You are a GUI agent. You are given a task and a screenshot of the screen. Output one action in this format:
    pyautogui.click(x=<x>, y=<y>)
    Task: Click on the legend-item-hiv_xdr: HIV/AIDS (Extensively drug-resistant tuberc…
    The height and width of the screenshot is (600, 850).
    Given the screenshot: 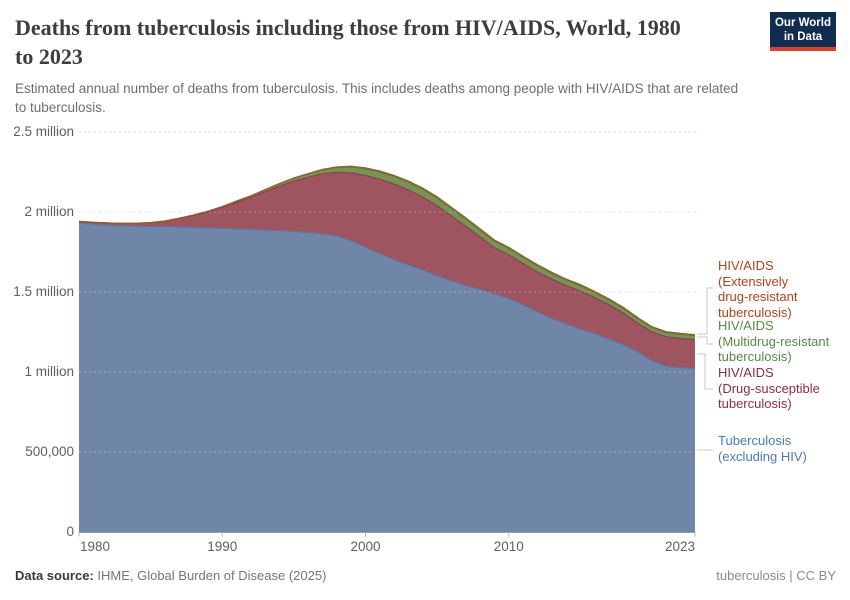 What is the action you would take?
    pyautogui.click(x=784, y=289)
    